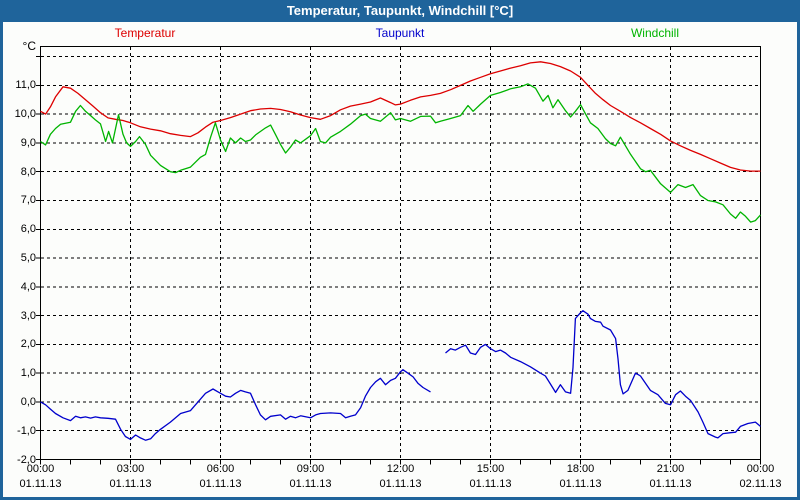 The width and height of the screenshot is (800, 500). Describe the element at coordinates (490, 469) in the screenshot. I see `x-axis-time-label: 15:00` at that location.